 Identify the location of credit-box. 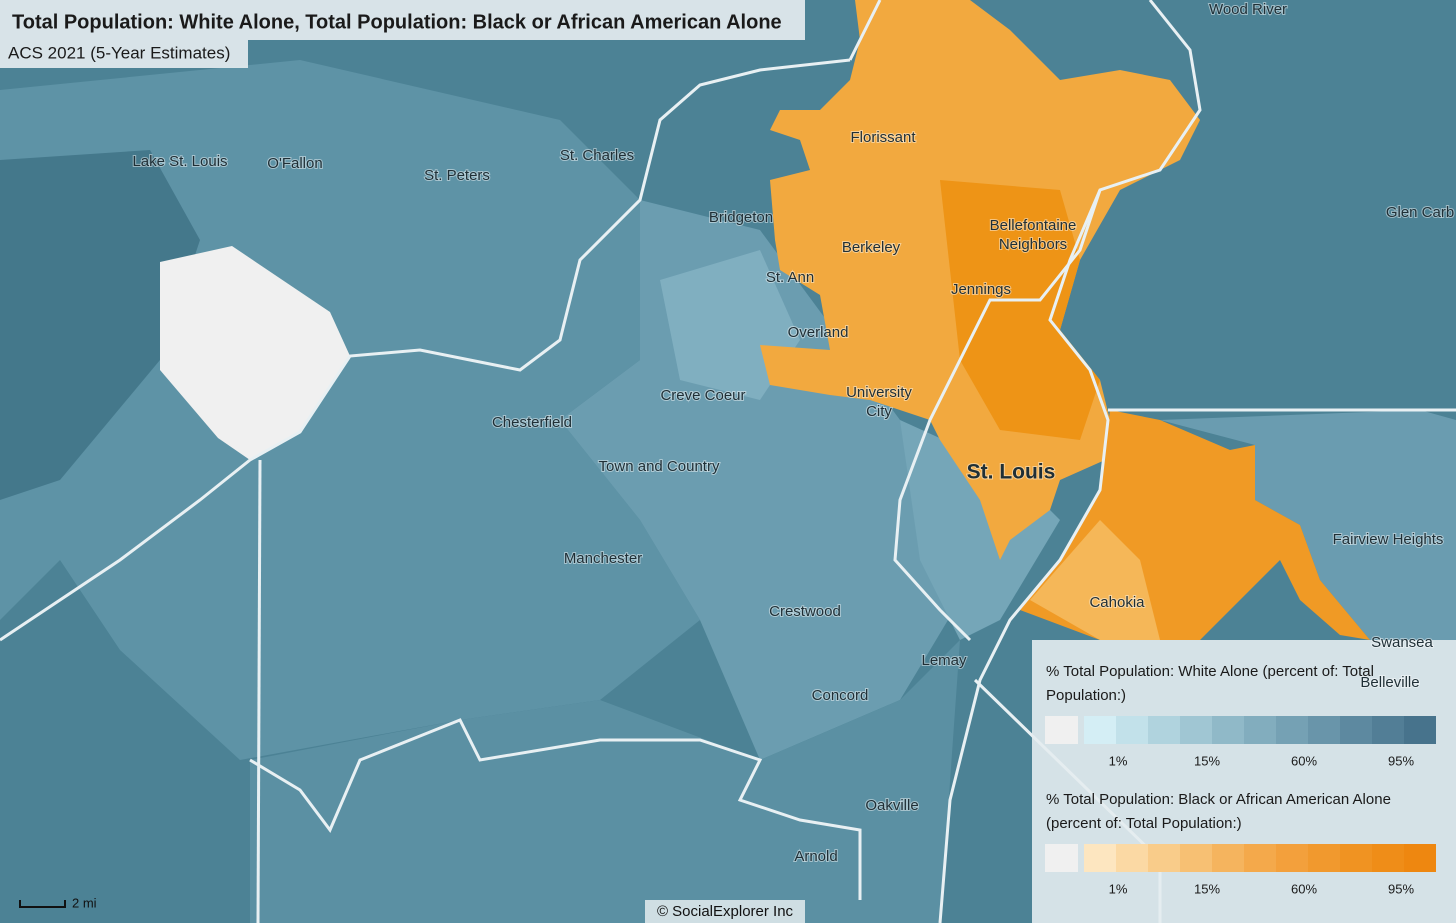
(725, 911).